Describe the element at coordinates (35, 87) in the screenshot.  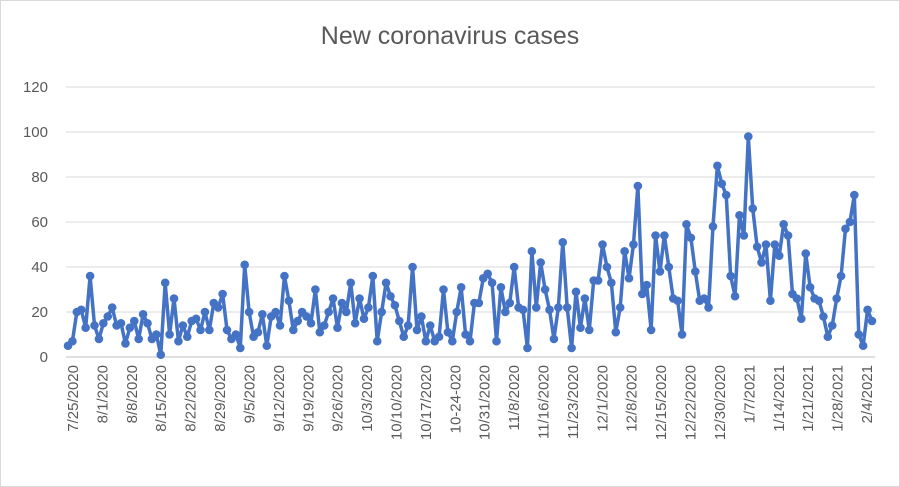
I see `y-tick-label: 120` at that location.